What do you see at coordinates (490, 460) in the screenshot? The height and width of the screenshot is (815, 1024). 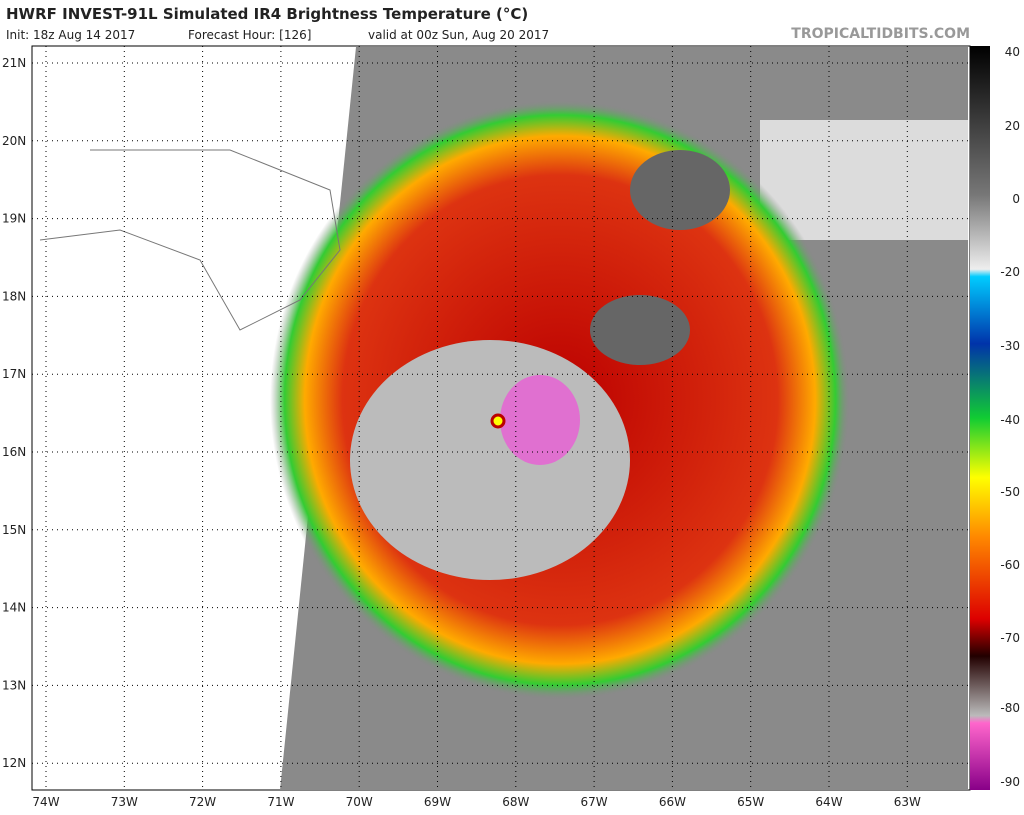 I see `storm-core` at bounding box center [490, 460].